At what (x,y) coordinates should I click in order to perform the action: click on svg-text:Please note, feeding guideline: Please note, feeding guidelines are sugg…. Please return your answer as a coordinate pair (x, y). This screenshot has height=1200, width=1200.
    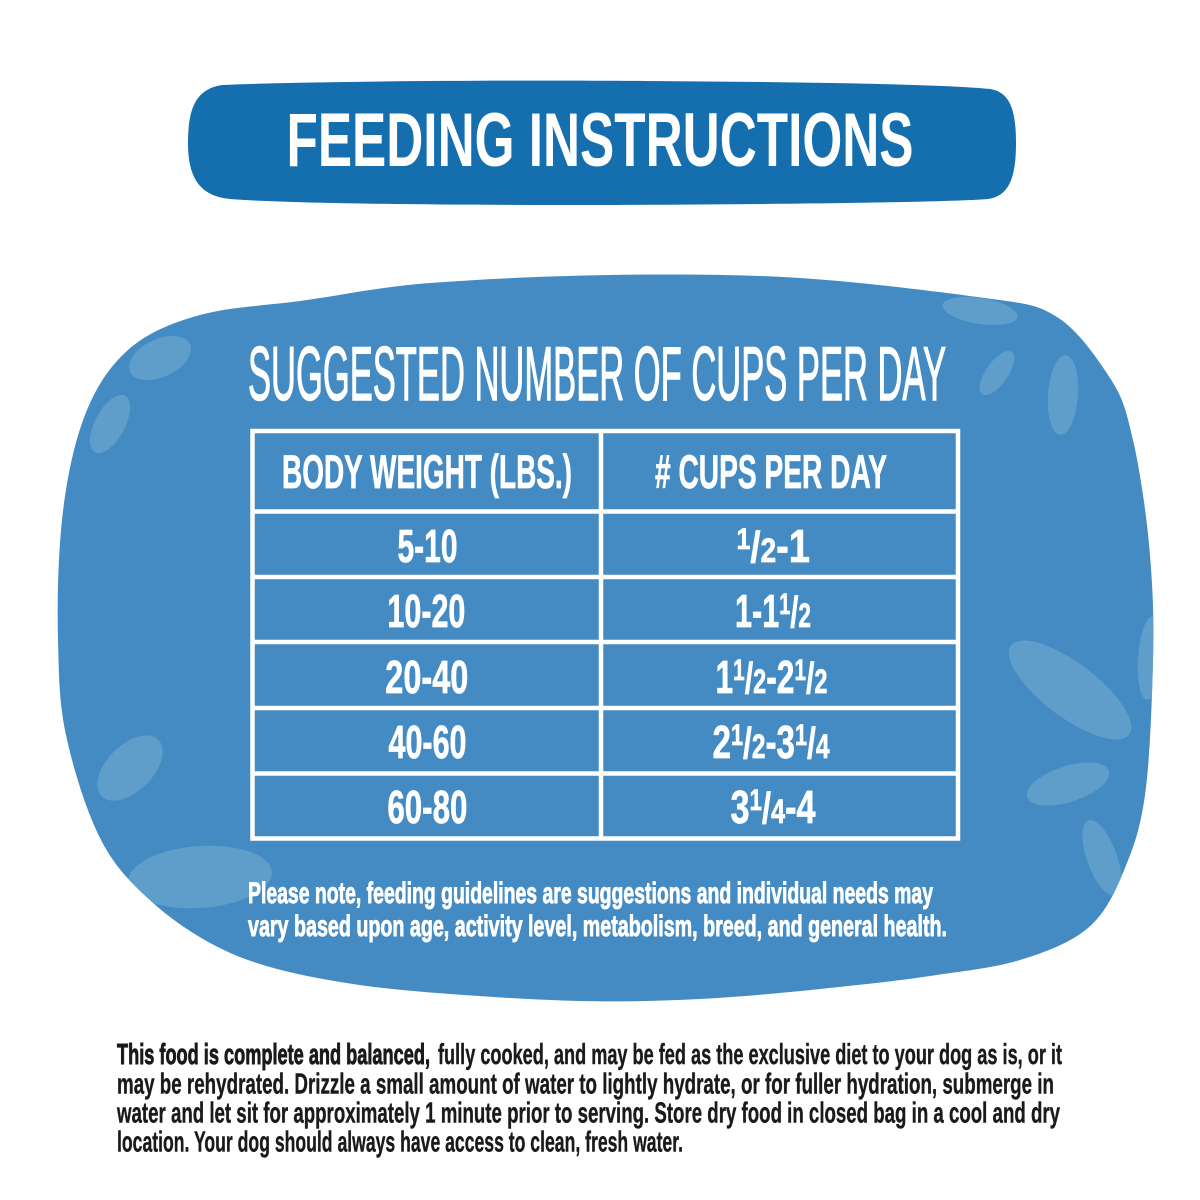
    Looking at the image, I should click on (590, 893).